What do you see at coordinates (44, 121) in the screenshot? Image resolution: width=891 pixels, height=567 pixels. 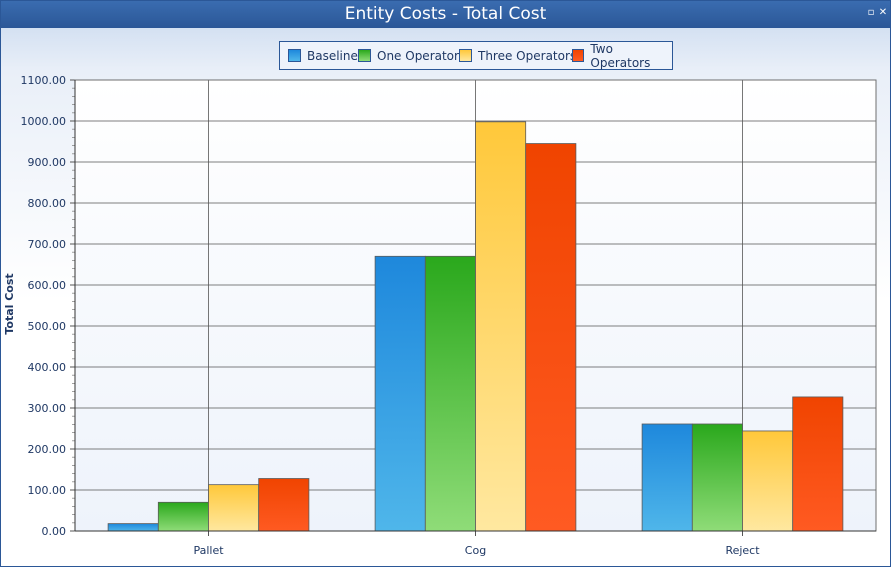 I see `y-tick-label: 1000.00` at bounding box center [44, 121].